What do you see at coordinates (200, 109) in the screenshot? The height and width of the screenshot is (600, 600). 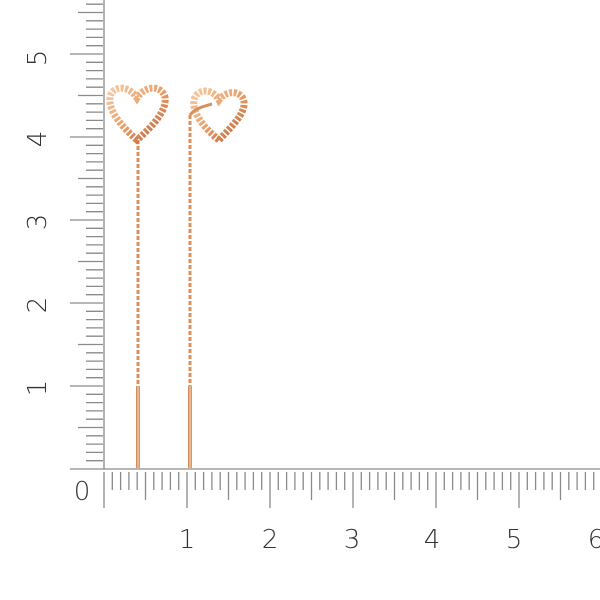 I see `chain-link` at bounding box center [200, 109].